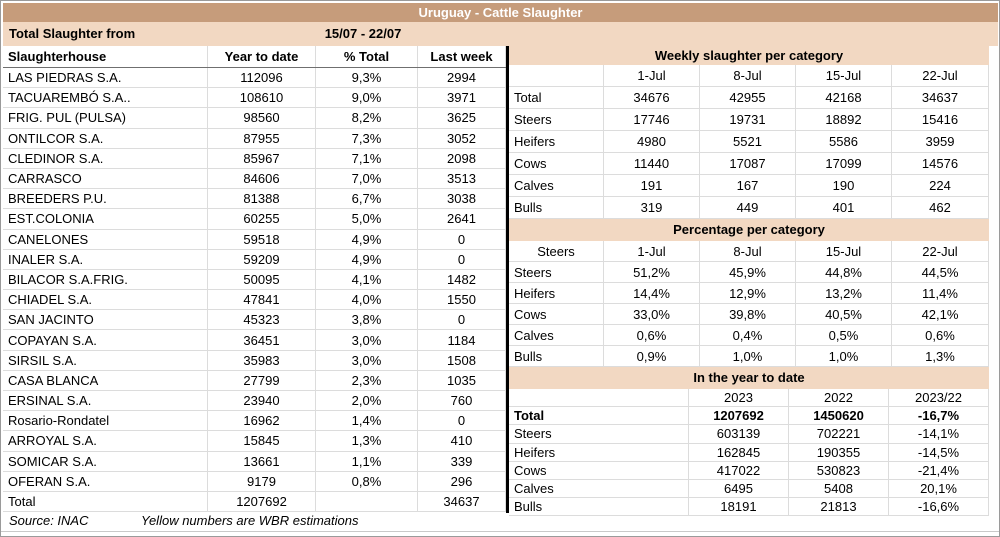 This screenshot has height=537, width=1000. Describe the element at coordinates (739, 507) in the screenshot. I see `ytd-2023-value: 18191` at that location.